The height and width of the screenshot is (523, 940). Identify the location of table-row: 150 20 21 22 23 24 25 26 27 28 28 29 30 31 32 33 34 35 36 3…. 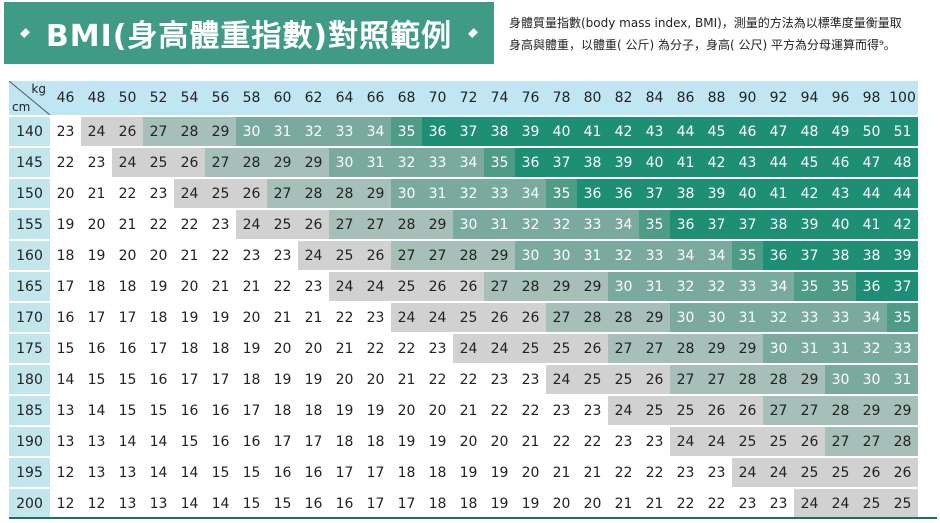
(463, 193).